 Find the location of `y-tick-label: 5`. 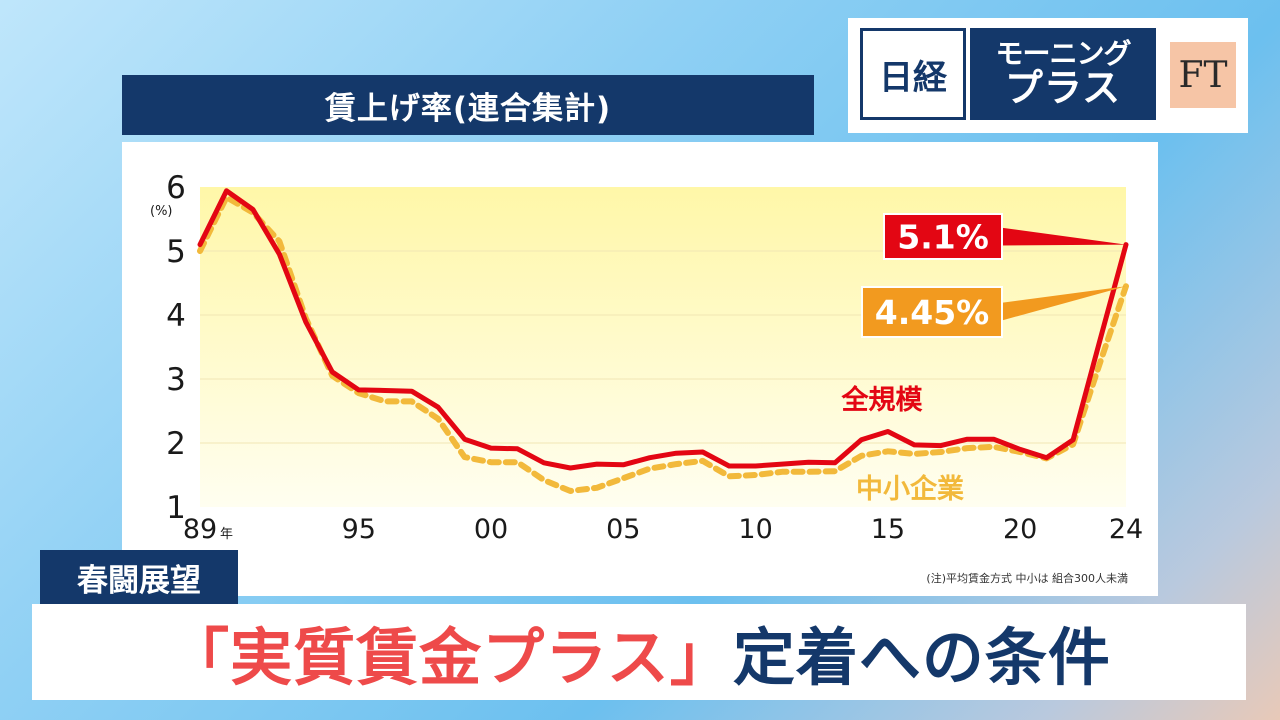

y-tick-label: 5 is located at coordinates (176, 252).